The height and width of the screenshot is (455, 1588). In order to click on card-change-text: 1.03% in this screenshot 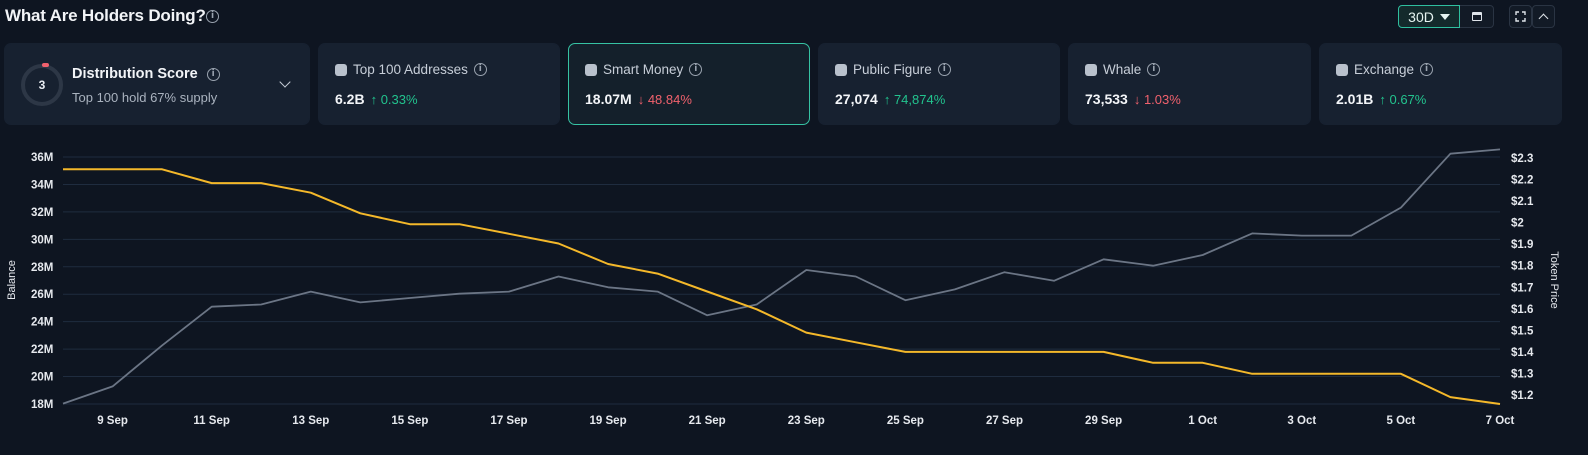, I will do `click(1162, 99)`.